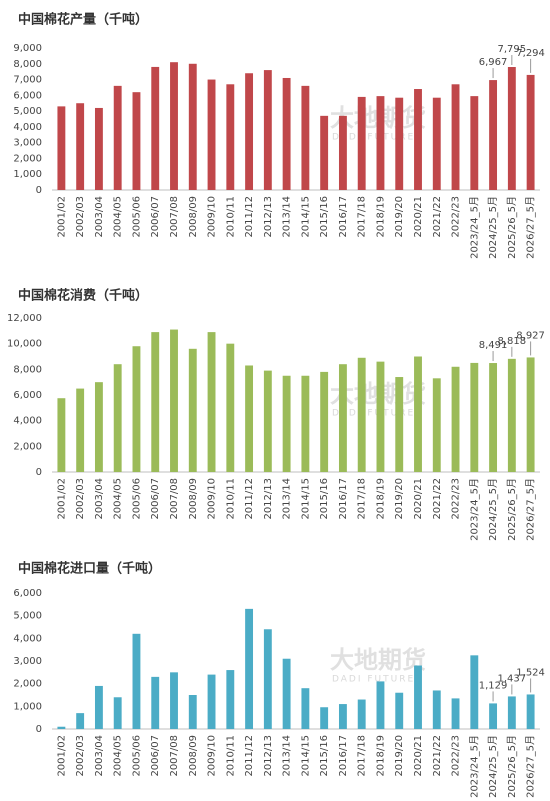 The image size is (550, 801). Describe the element at coordinates (27, 593) in the screenshot. I see `y-tick-label: 6,000` at that location.